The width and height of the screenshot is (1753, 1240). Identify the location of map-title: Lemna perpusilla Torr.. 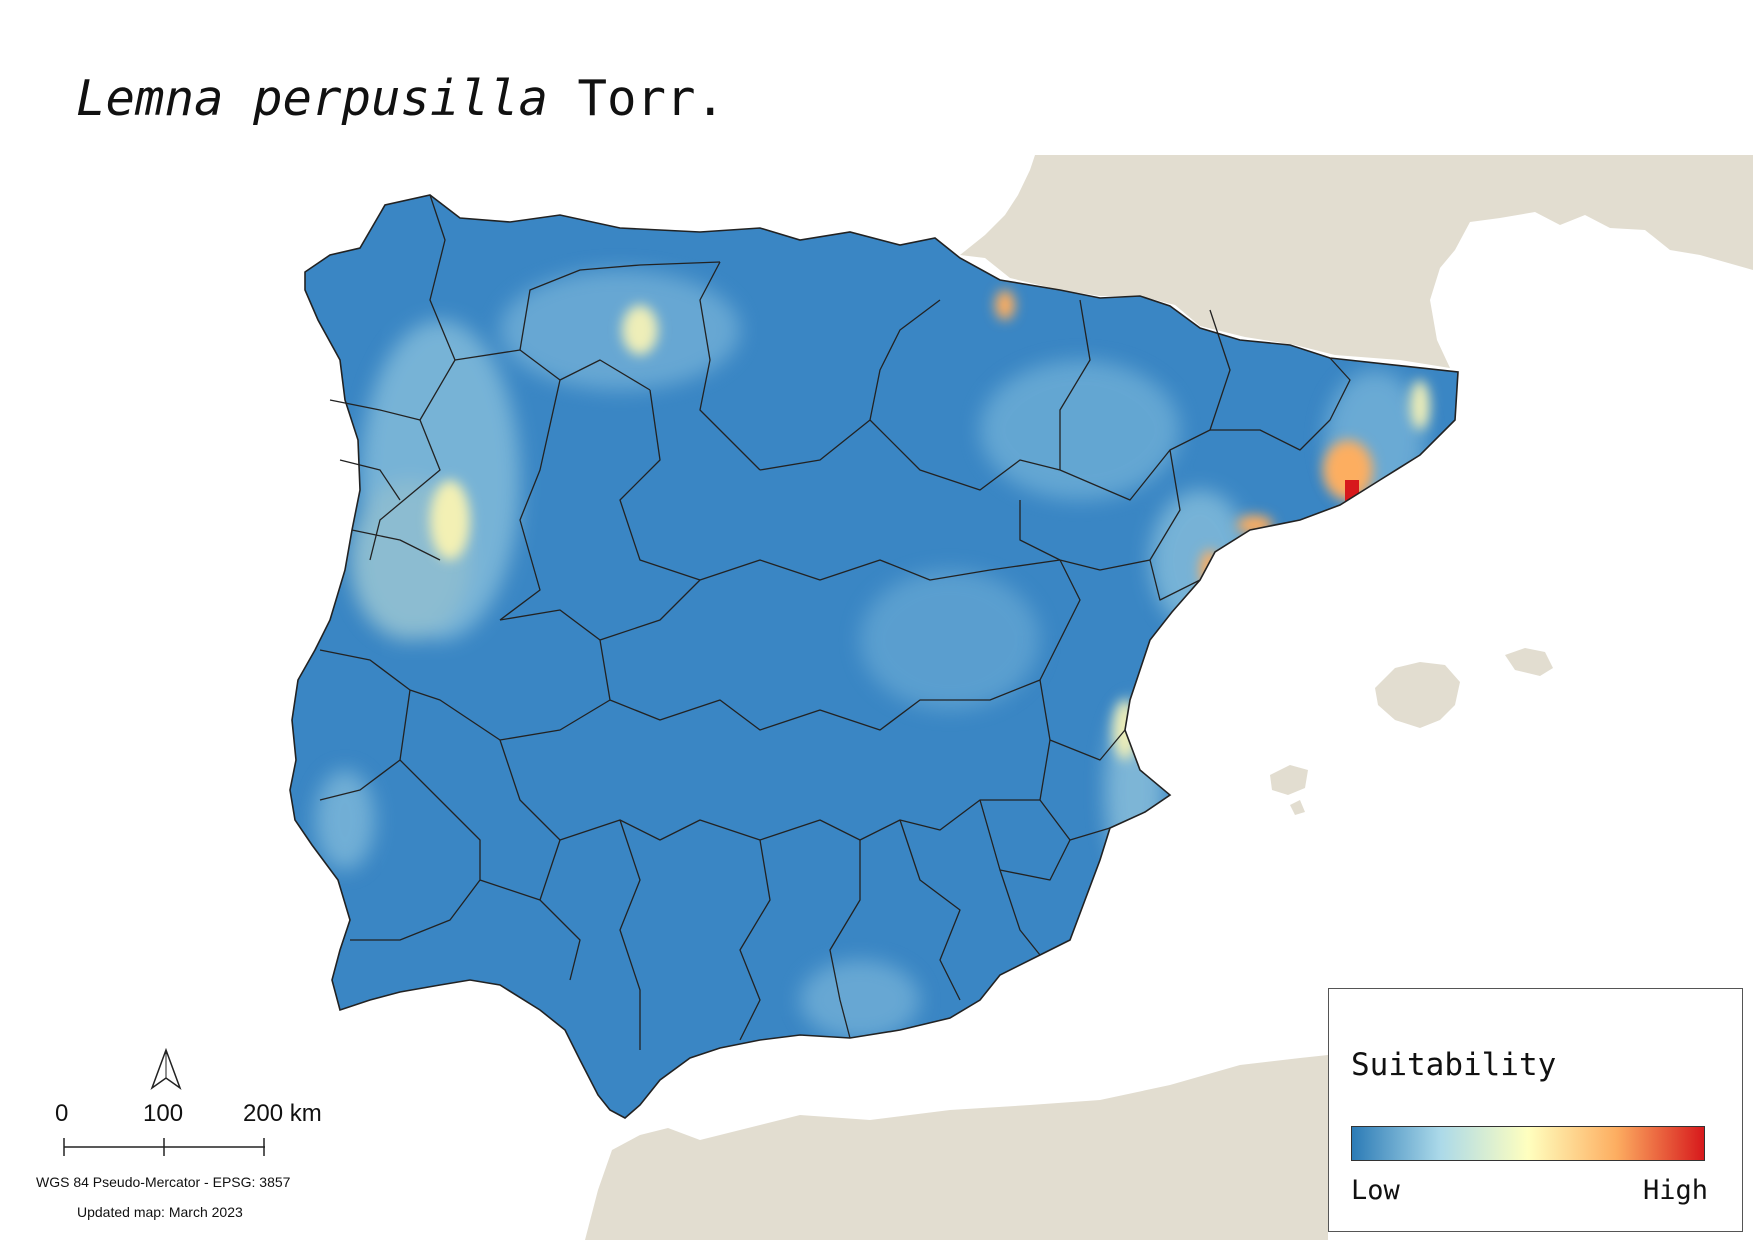
(400, 98).